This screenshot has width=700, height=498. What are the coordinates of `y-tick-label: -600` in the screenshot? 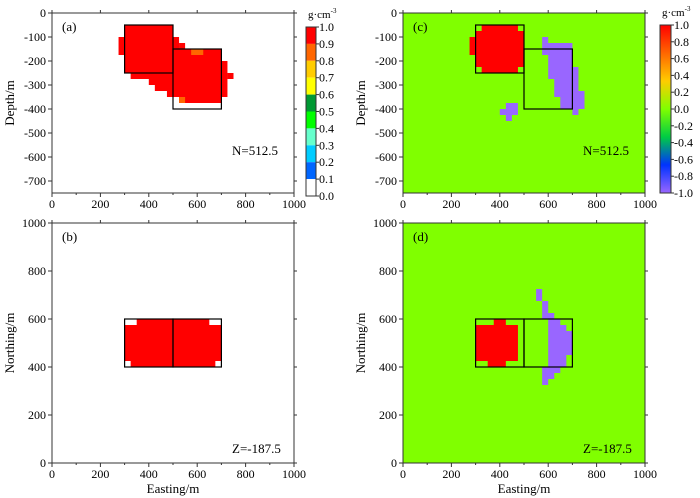 It's located at (35, 157).